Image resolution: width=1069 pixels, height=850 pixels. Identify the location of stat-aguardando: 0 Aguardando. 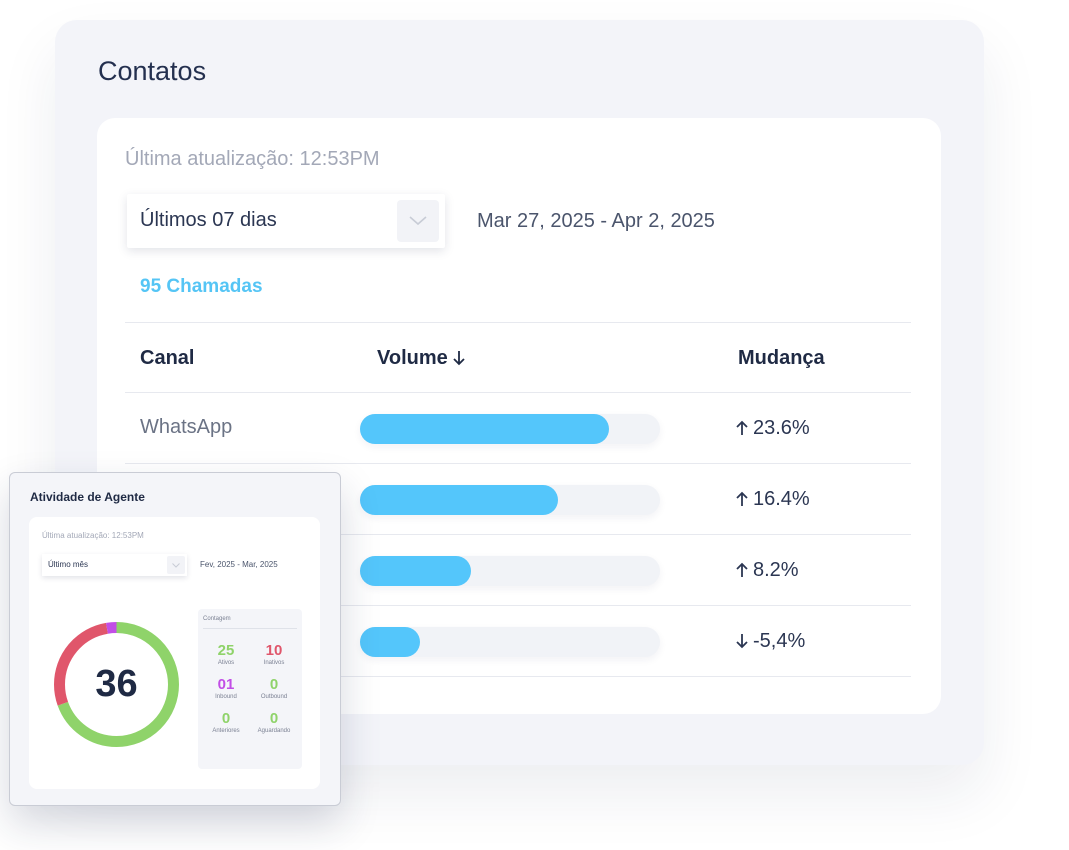
(274, 722).